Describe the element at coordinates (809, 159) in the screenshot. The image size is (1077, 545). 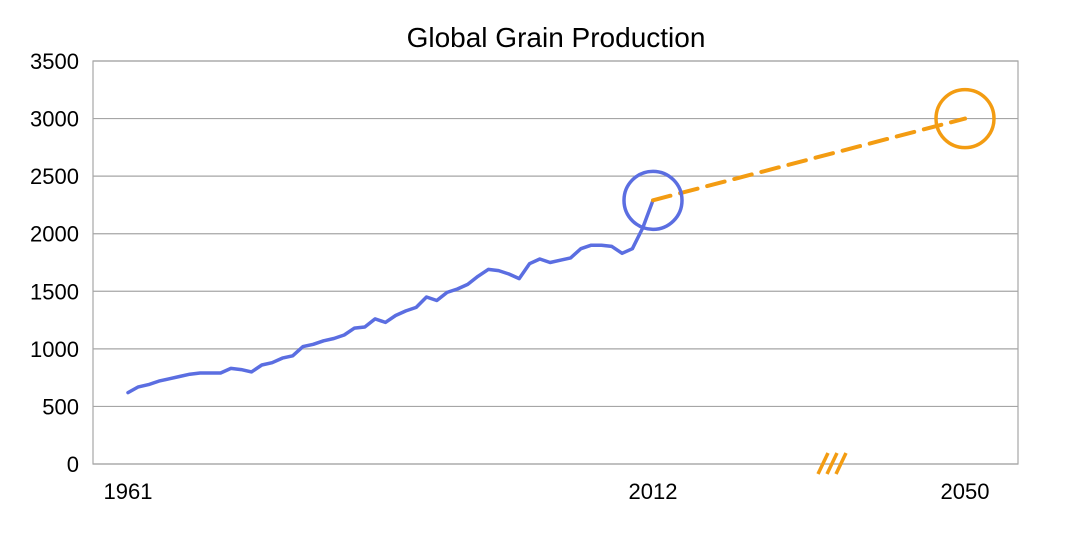
I see `projection-series-line` at that location.